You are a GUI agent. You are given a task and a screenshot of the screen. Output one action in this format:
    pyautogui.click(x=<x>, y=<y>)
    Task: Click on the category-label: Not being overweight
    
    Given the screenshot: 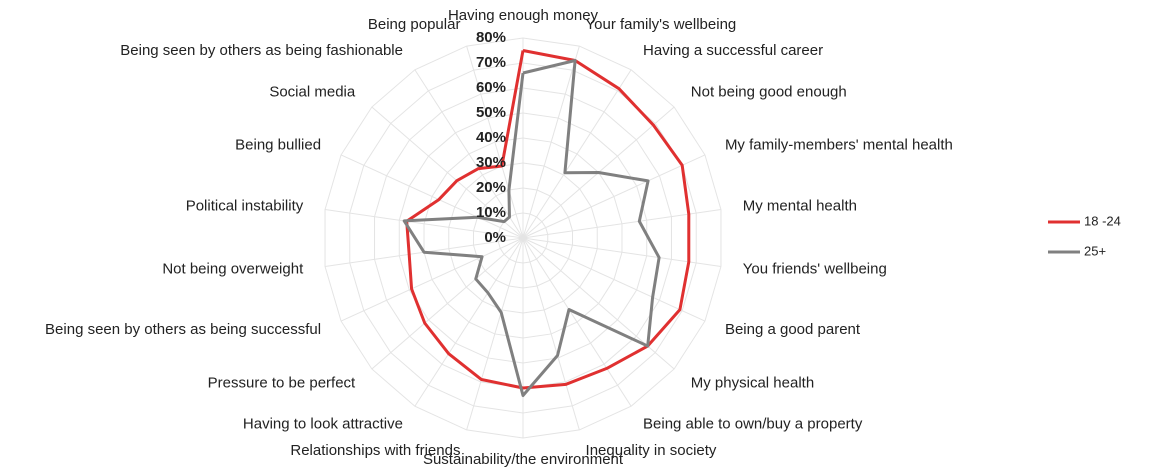 What is the action you would take?
    pyautogui.click(x=233, y=269)
    